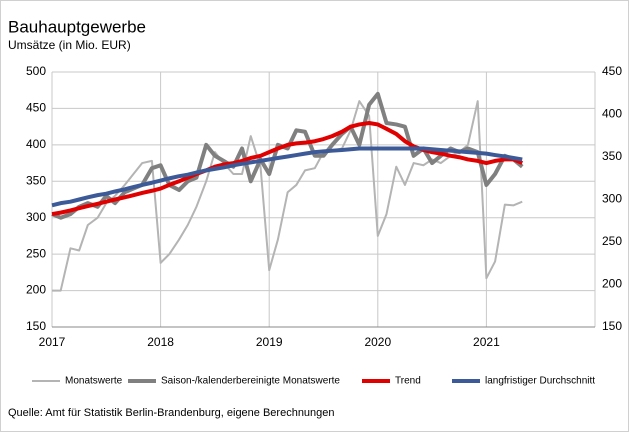 This screenshot has width=629, height=432. I want to click on x-tick-label: 2018, so click(160, 342).